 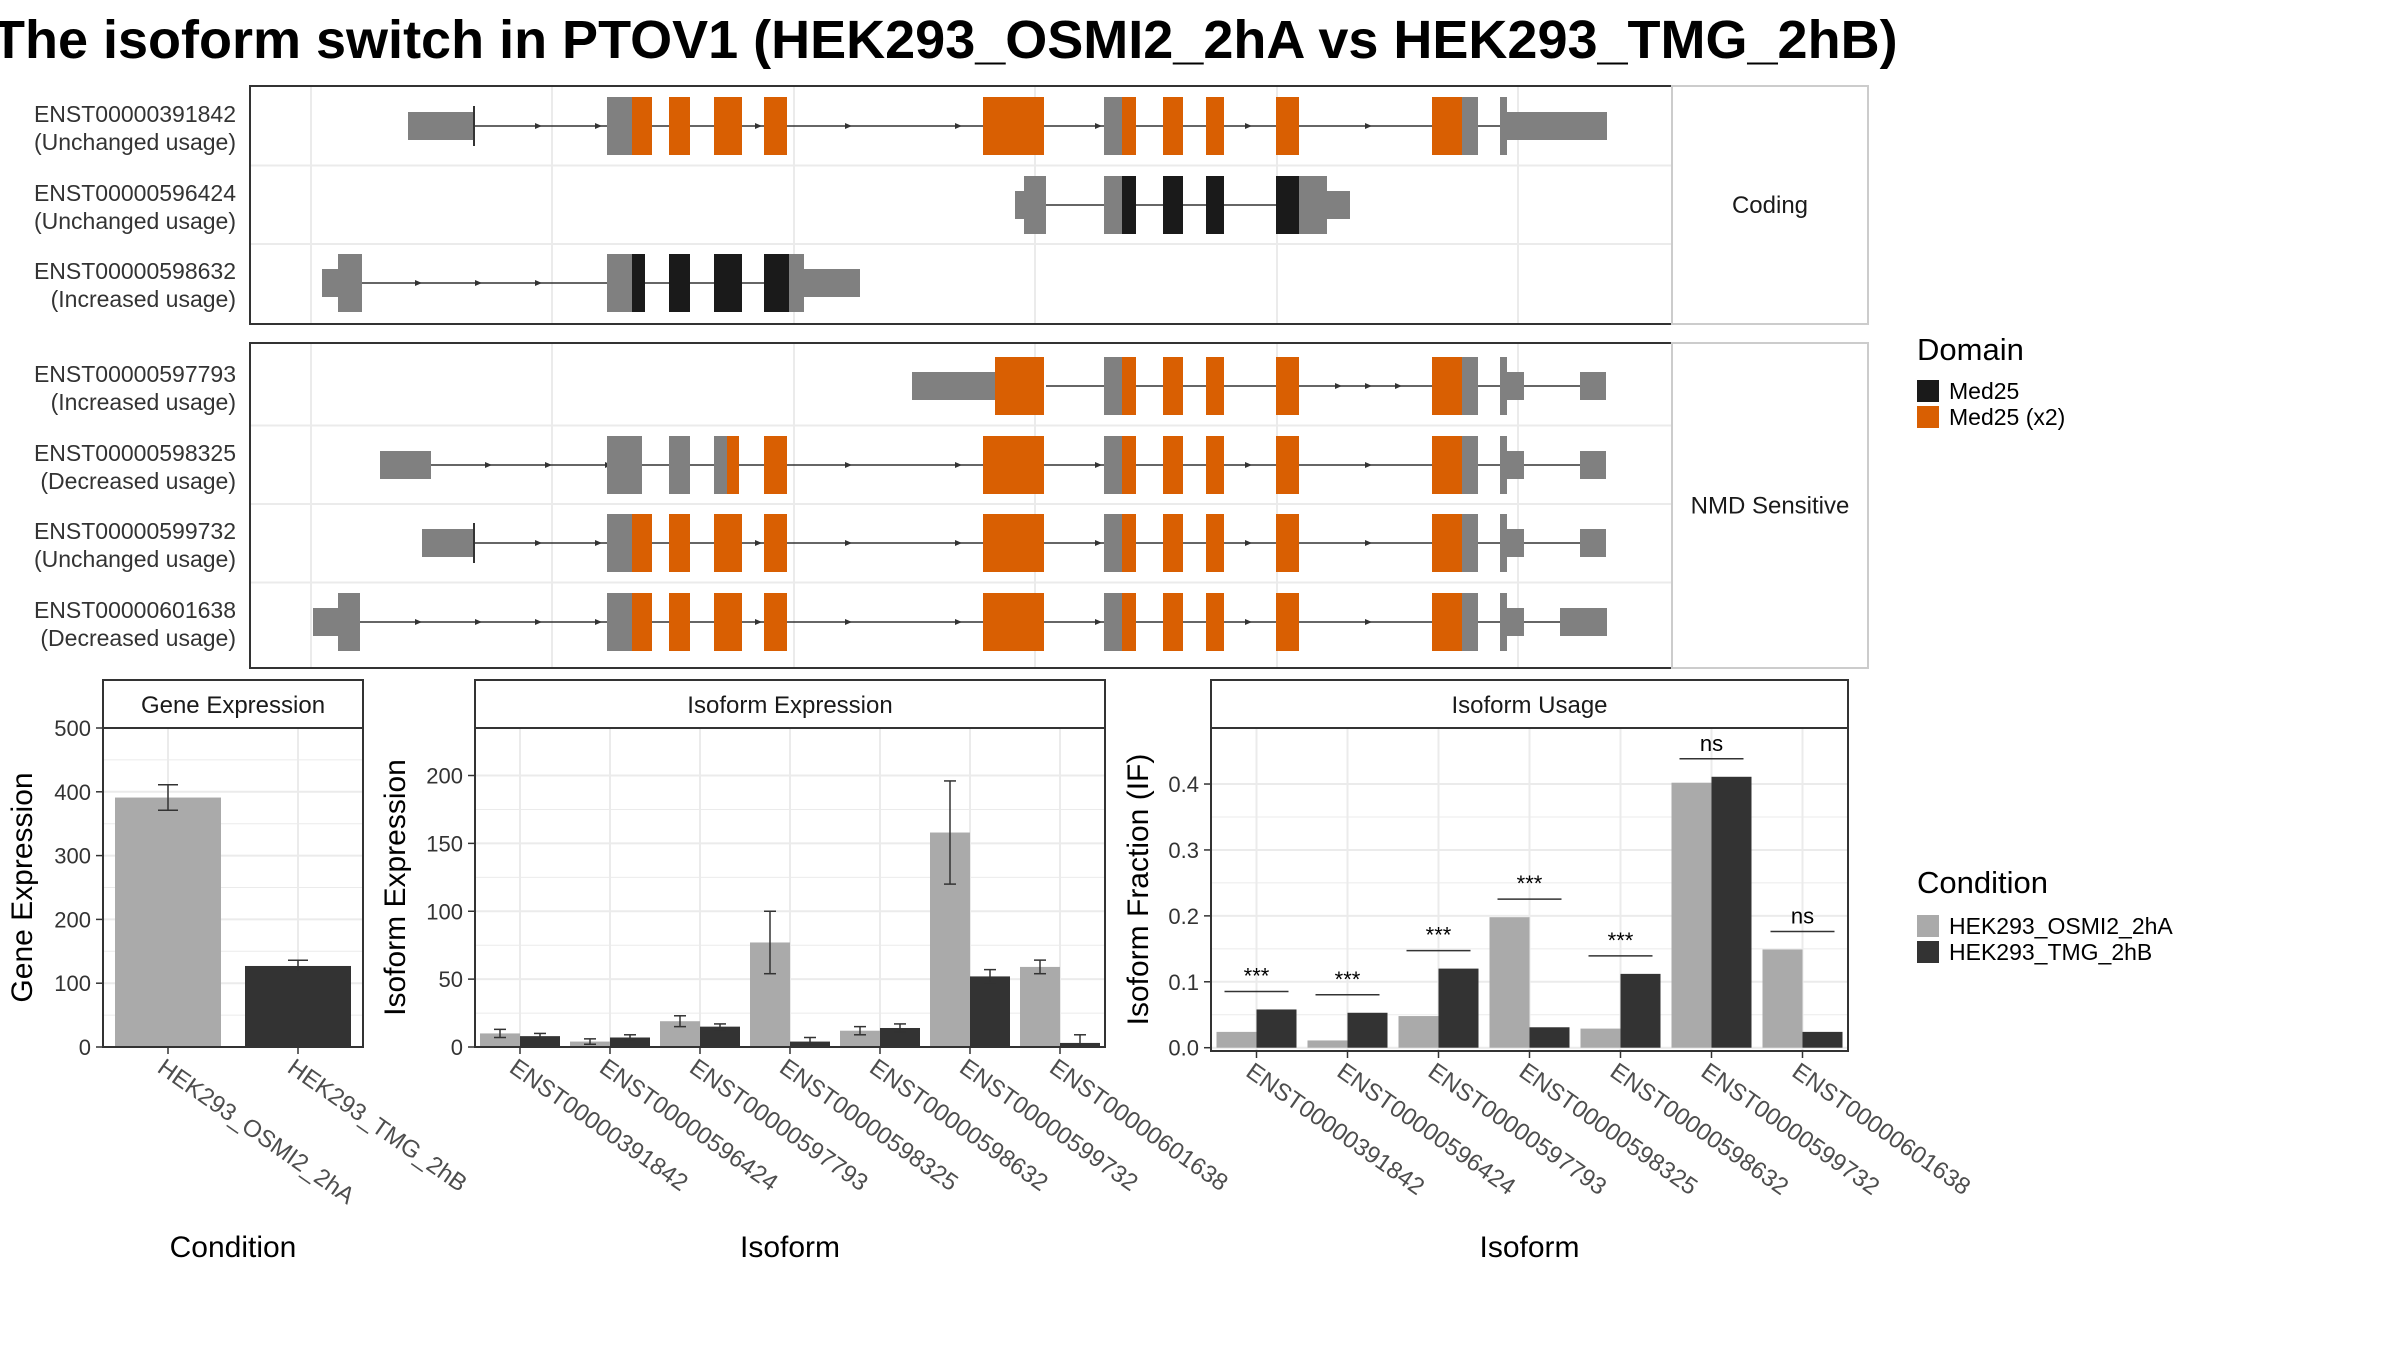 What do you see at coordinates (1183, 850) in the screenshot?
I see `y-tick-label: 0.3` at bounding box center [1183, 850].